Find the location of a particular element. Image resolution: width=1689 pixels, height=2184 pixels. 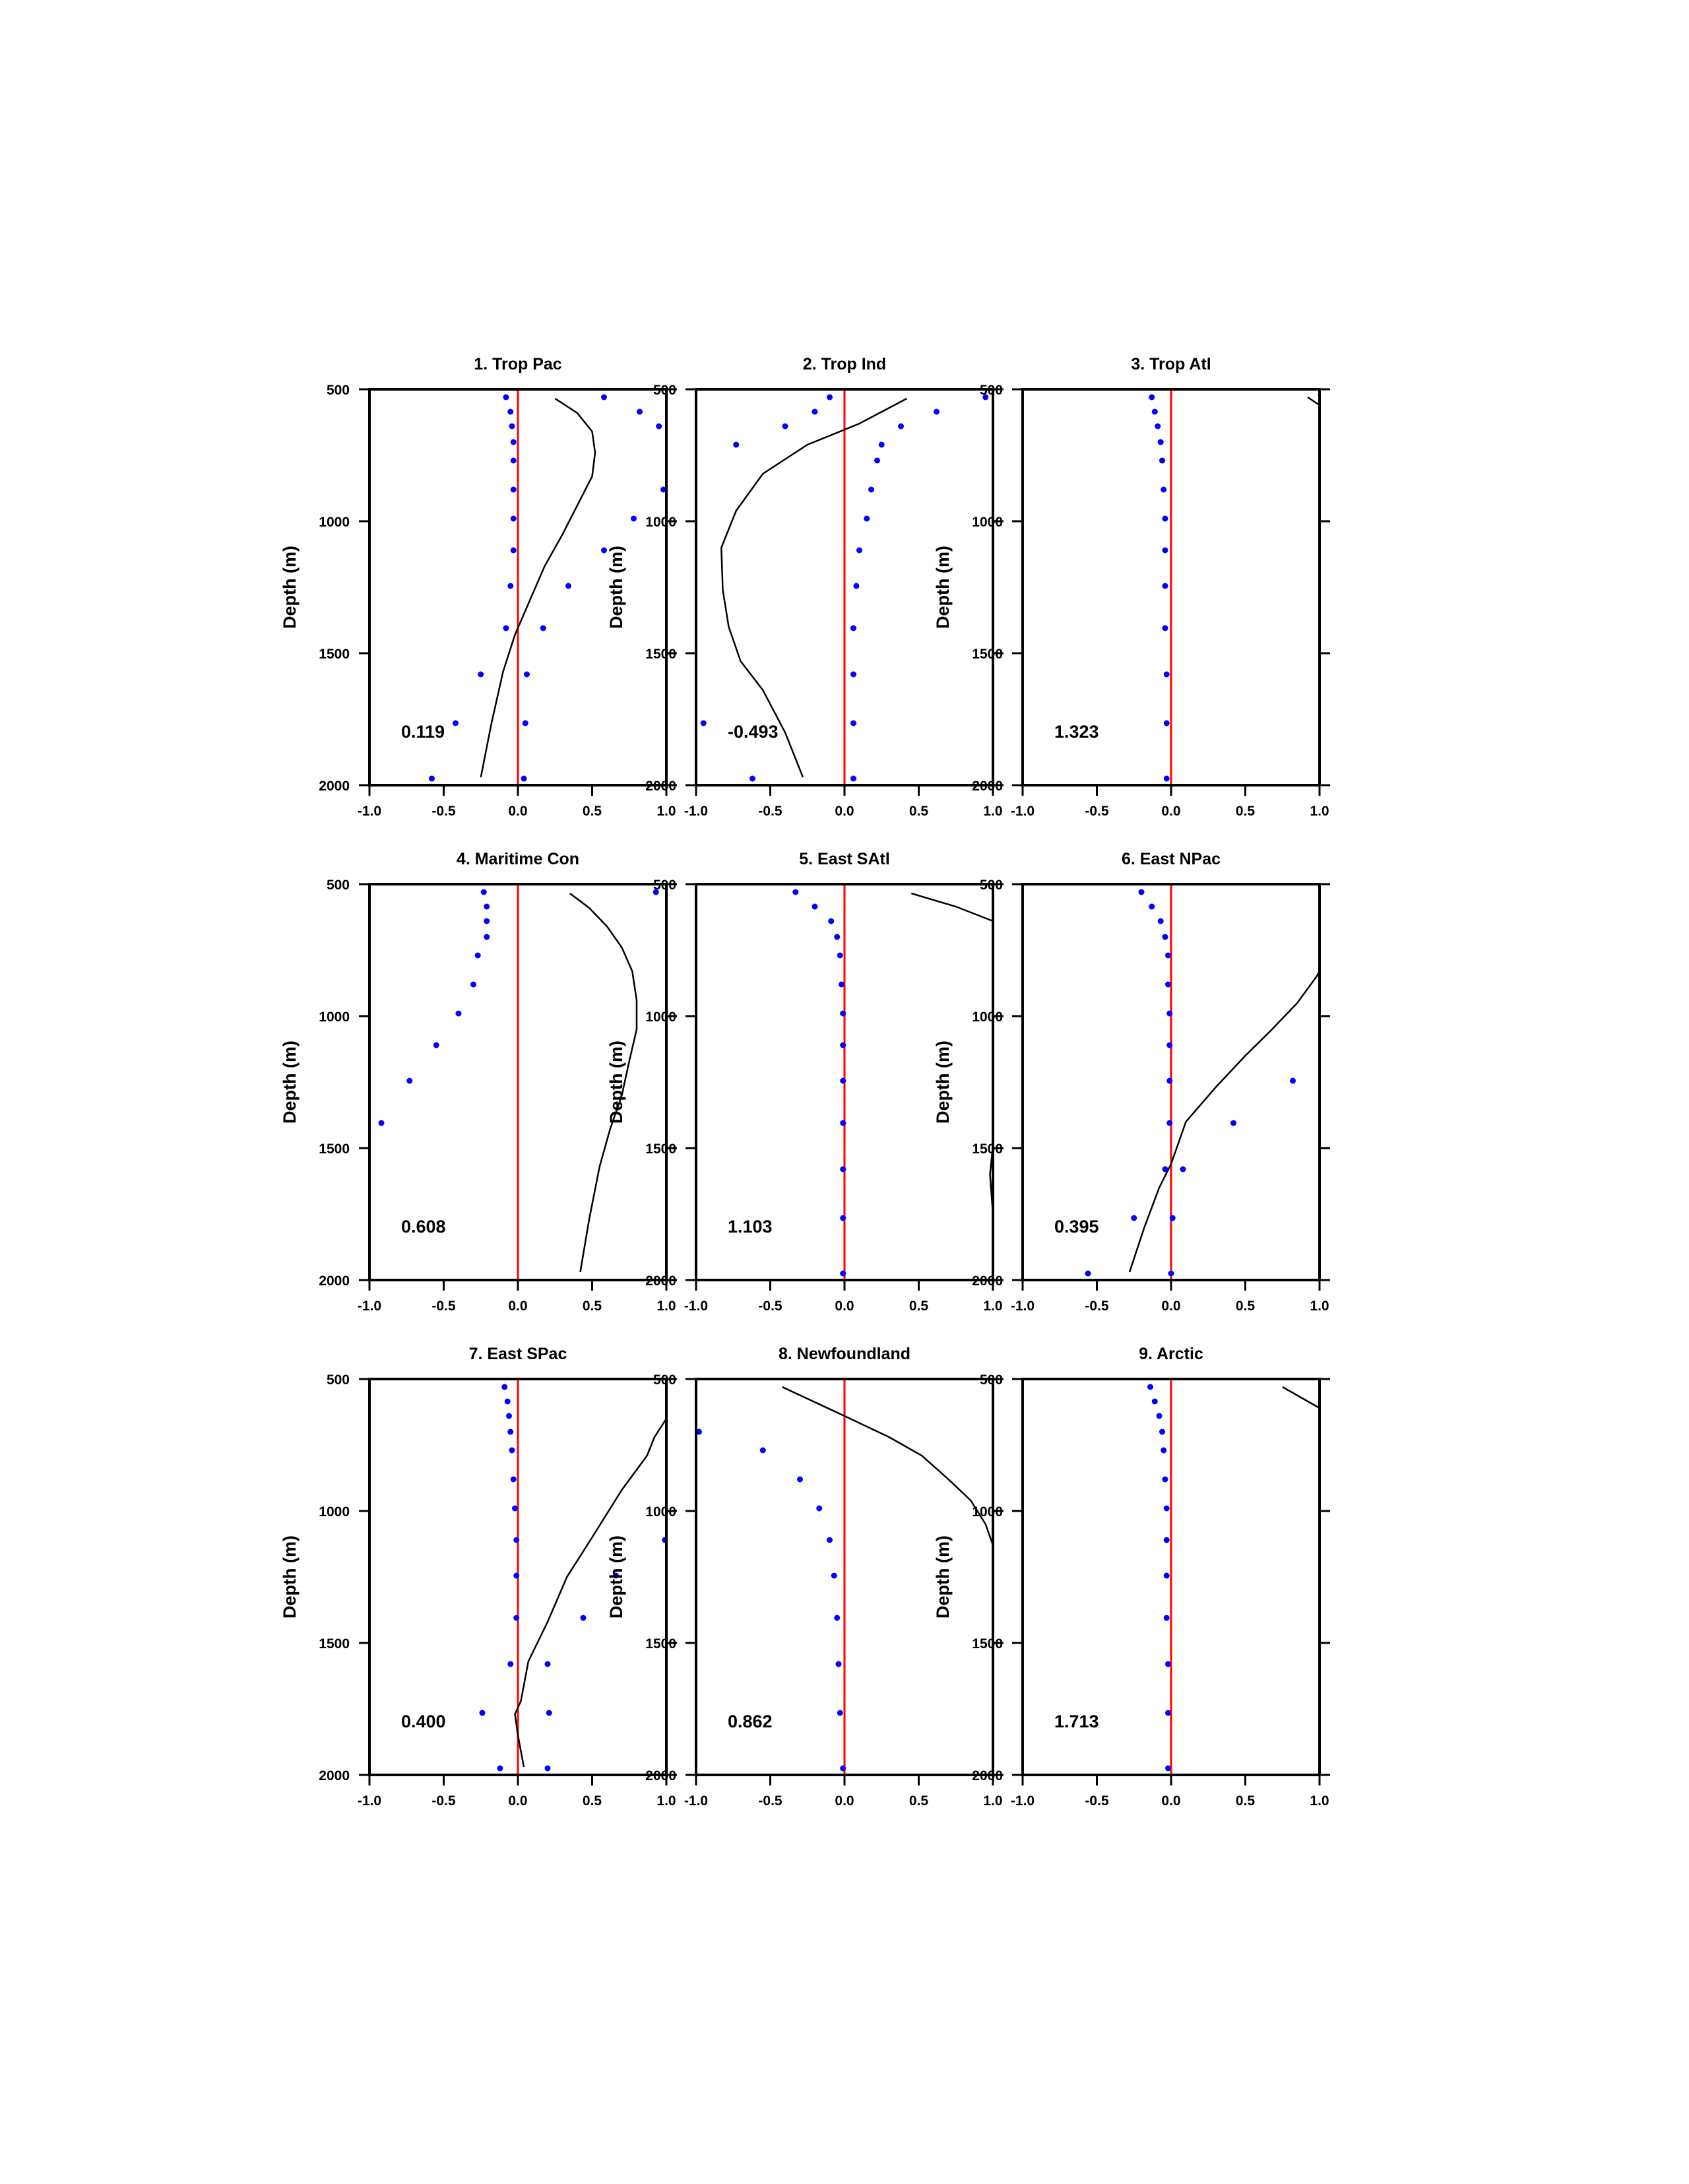

panel-annotation: 0.395 is located at coordinates (1076, 1227).